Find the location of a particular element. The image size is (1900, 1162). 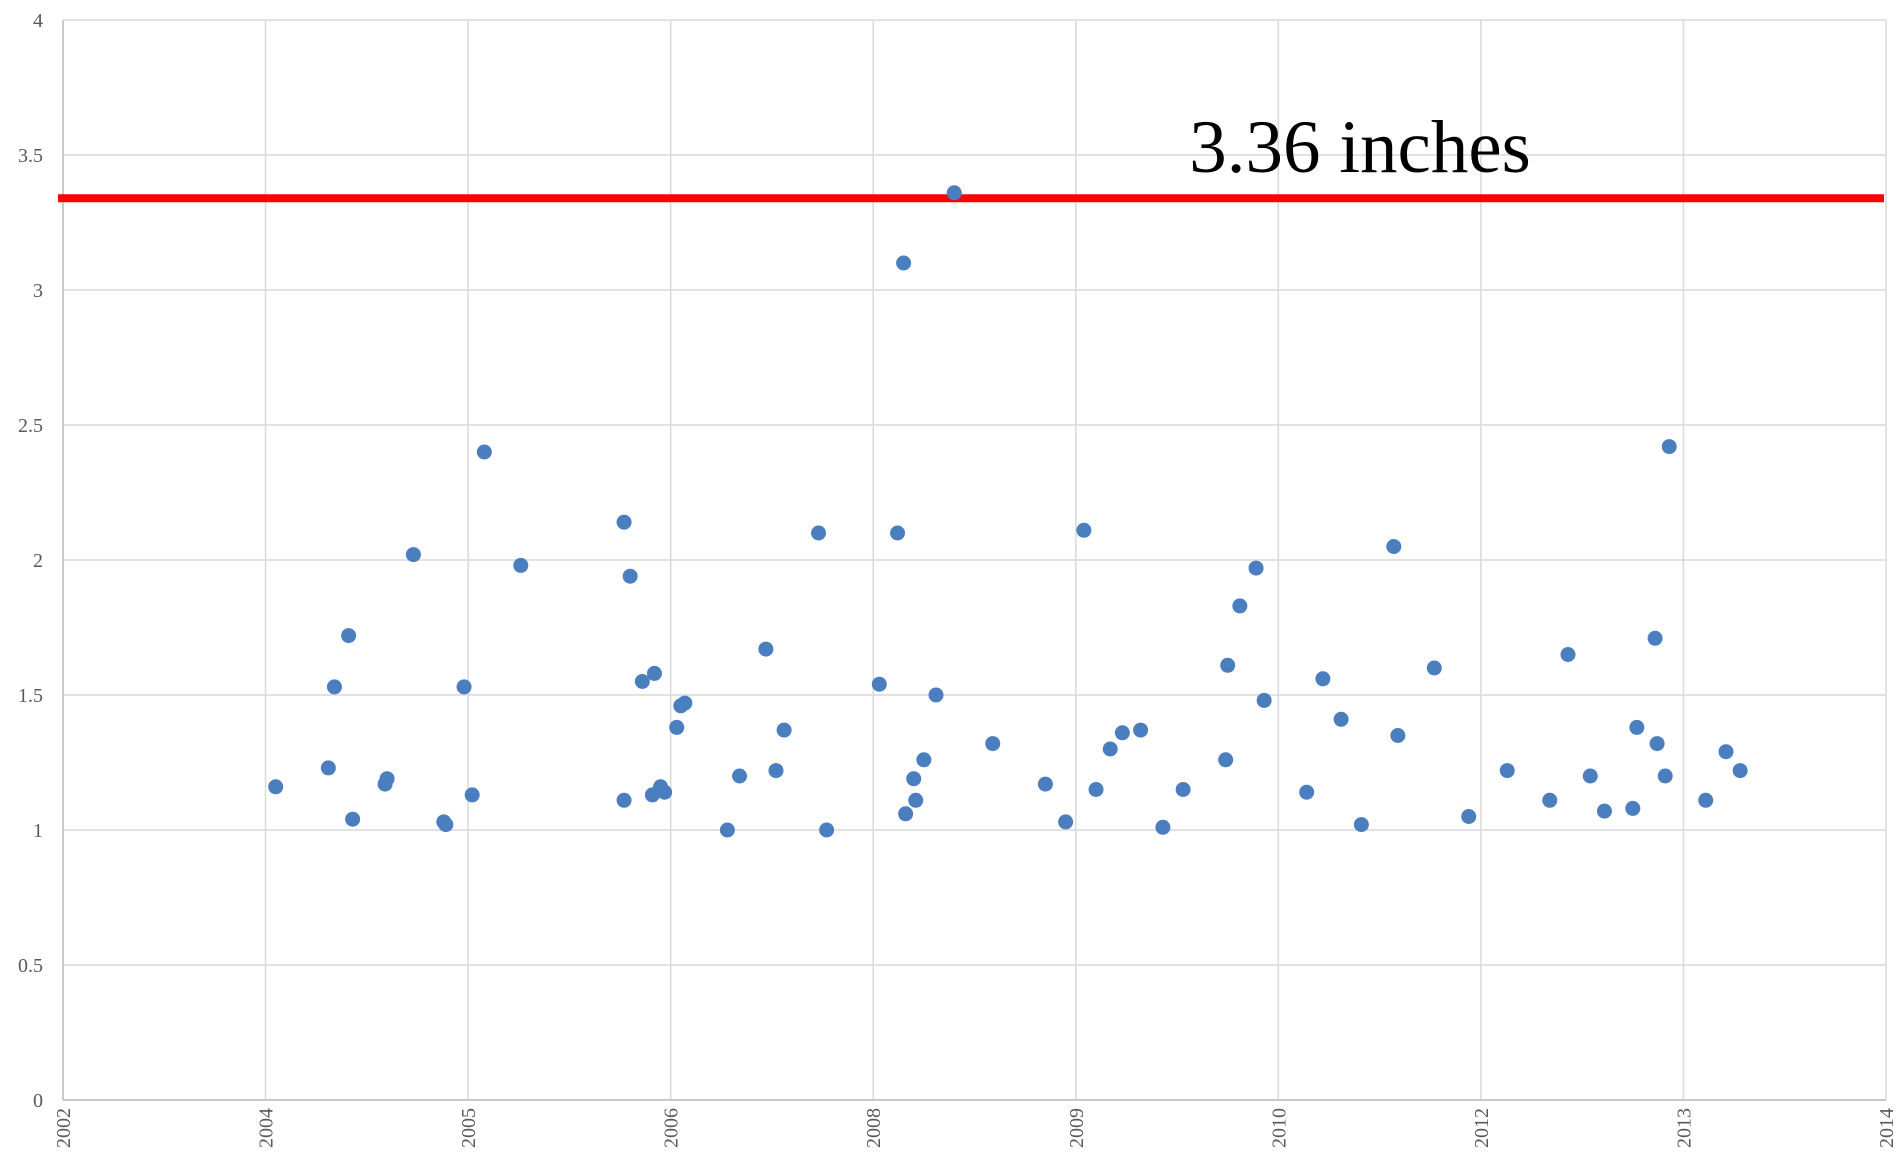

x-tick-label: 2012 is located at coordinates (1482, 1128).